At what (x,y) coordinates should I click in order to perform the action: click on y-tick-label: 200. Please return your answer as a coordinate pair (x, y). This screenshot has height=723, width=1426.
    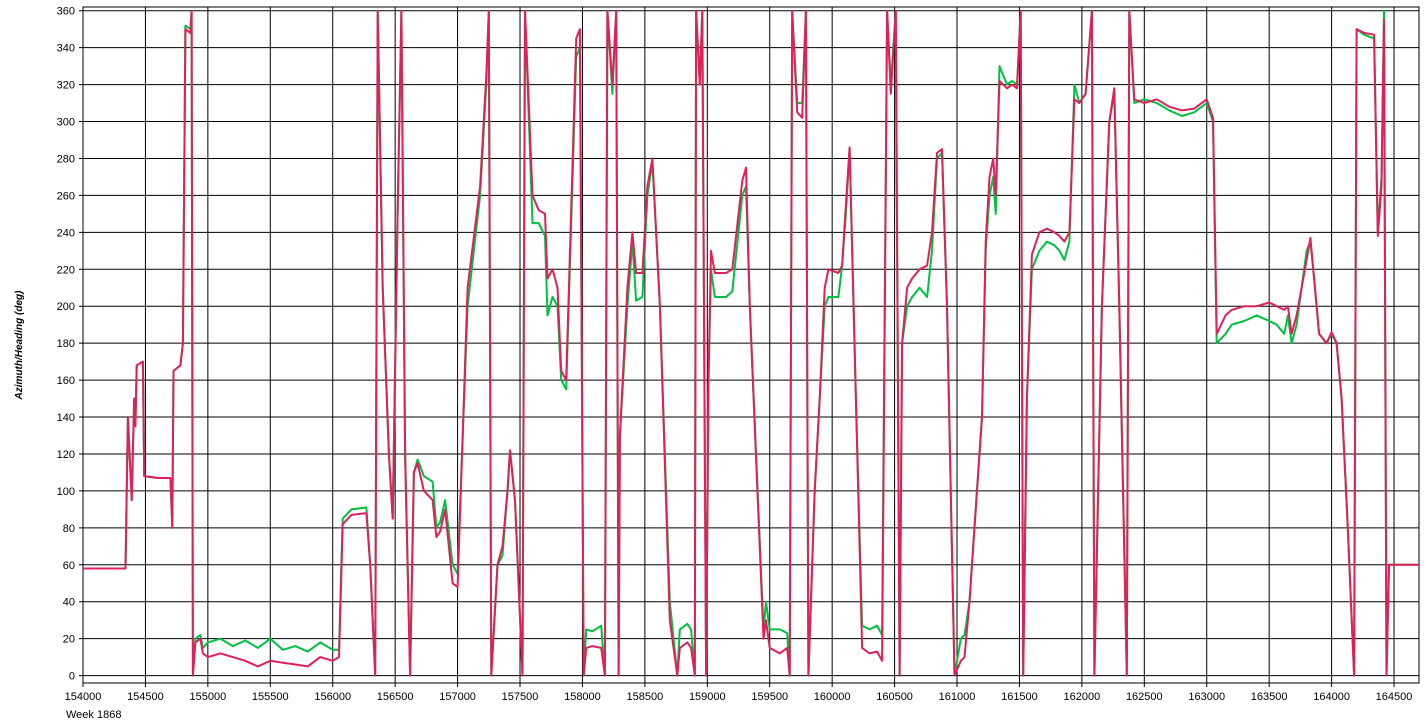
    Looking at the image, I should click on (66, 307).